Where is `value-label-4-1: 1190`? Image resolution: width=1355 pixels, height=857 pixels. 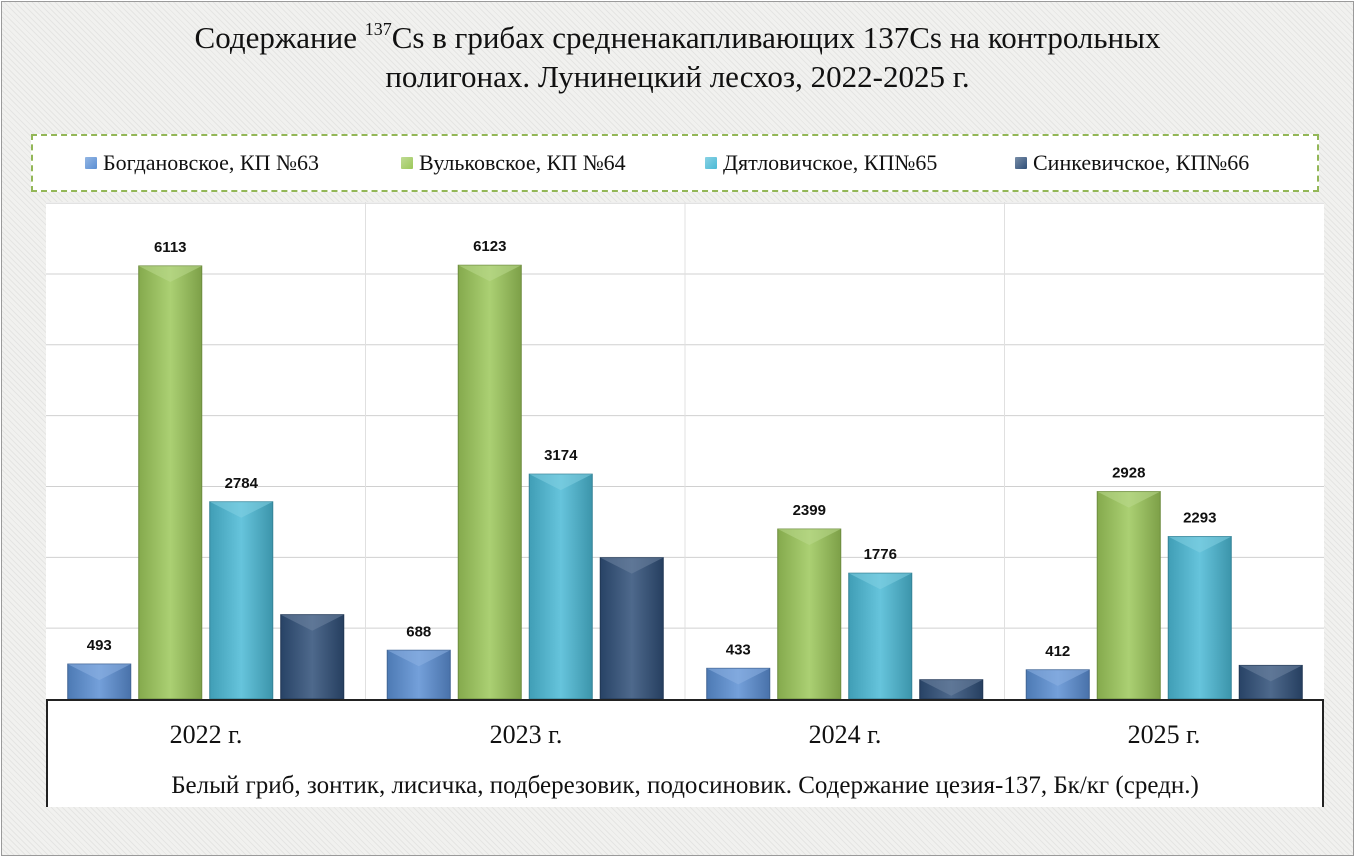
value-label-4-1: 1190 is located at coordinates (312, 596).